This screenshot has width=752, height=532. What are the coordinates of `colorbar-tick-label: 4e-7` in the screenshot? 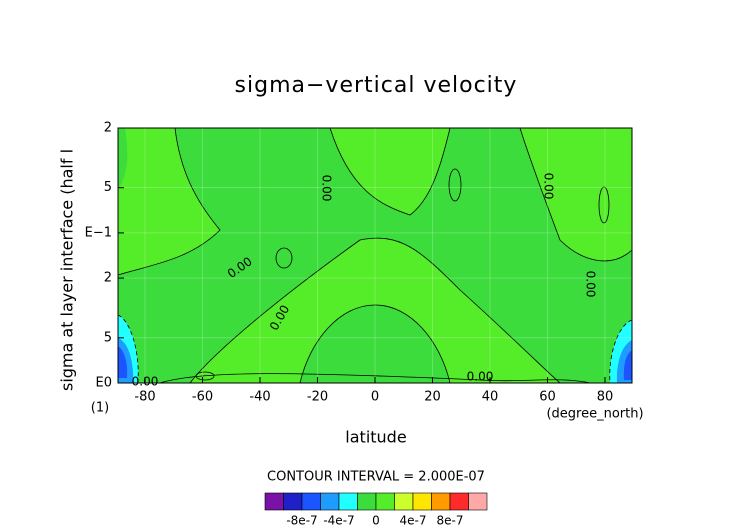 It's located at (413, 521).